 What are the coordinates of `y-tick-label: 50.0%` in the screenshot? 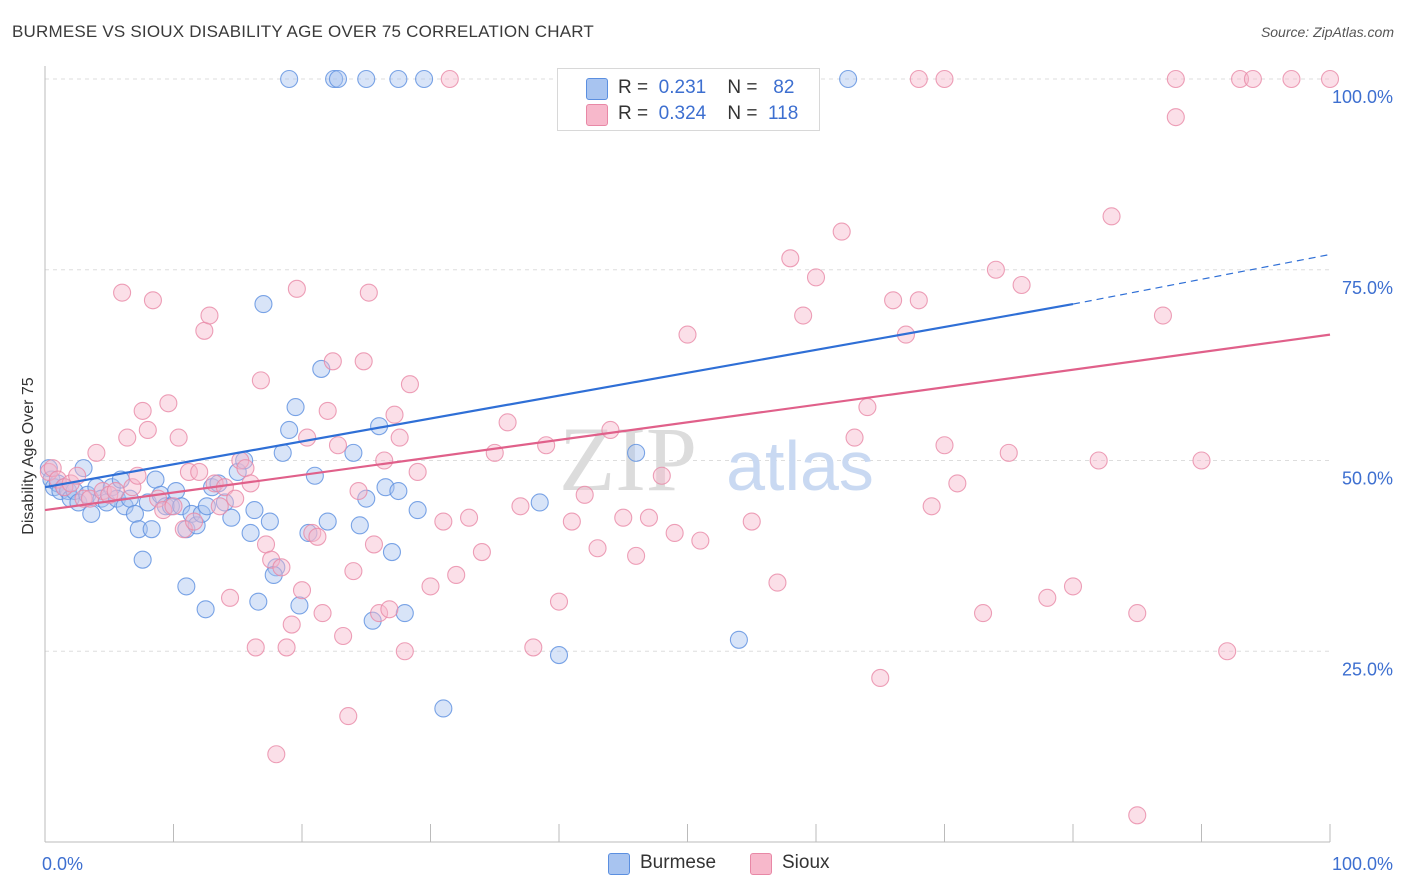 It's located at (1367, 479).